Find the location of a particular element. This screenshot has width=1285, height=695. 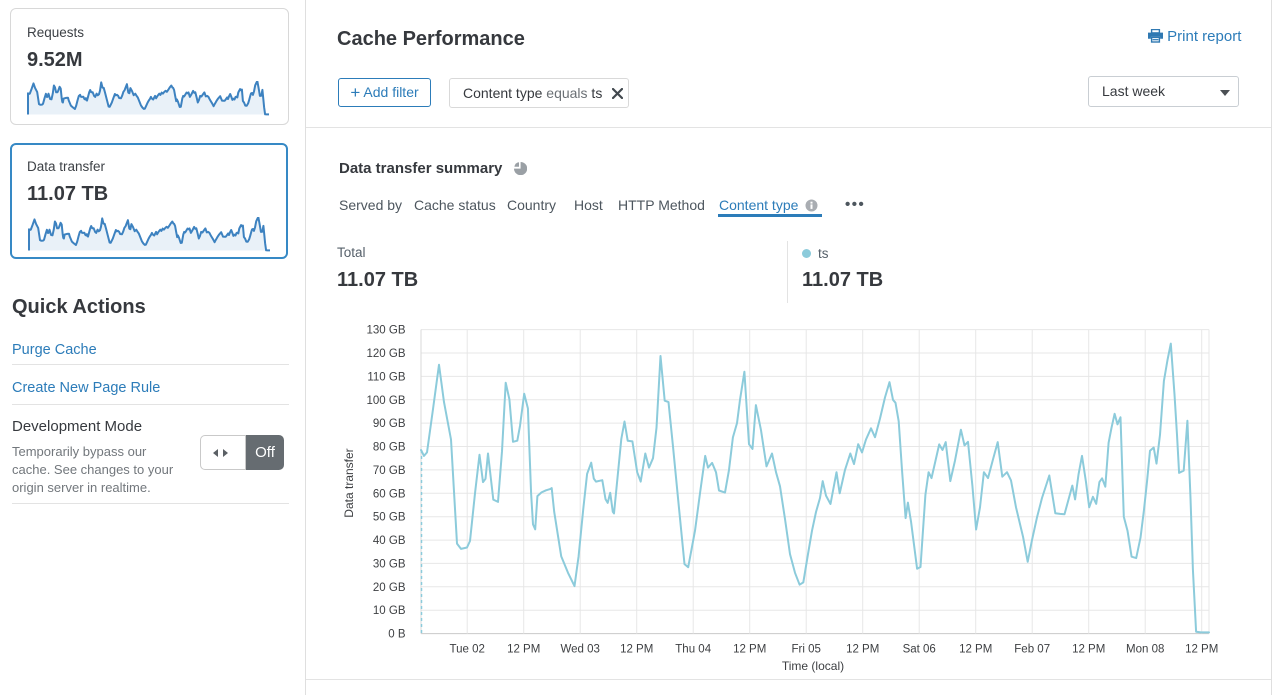

svg-text: 50 GB is located at coordinates (389, 518).